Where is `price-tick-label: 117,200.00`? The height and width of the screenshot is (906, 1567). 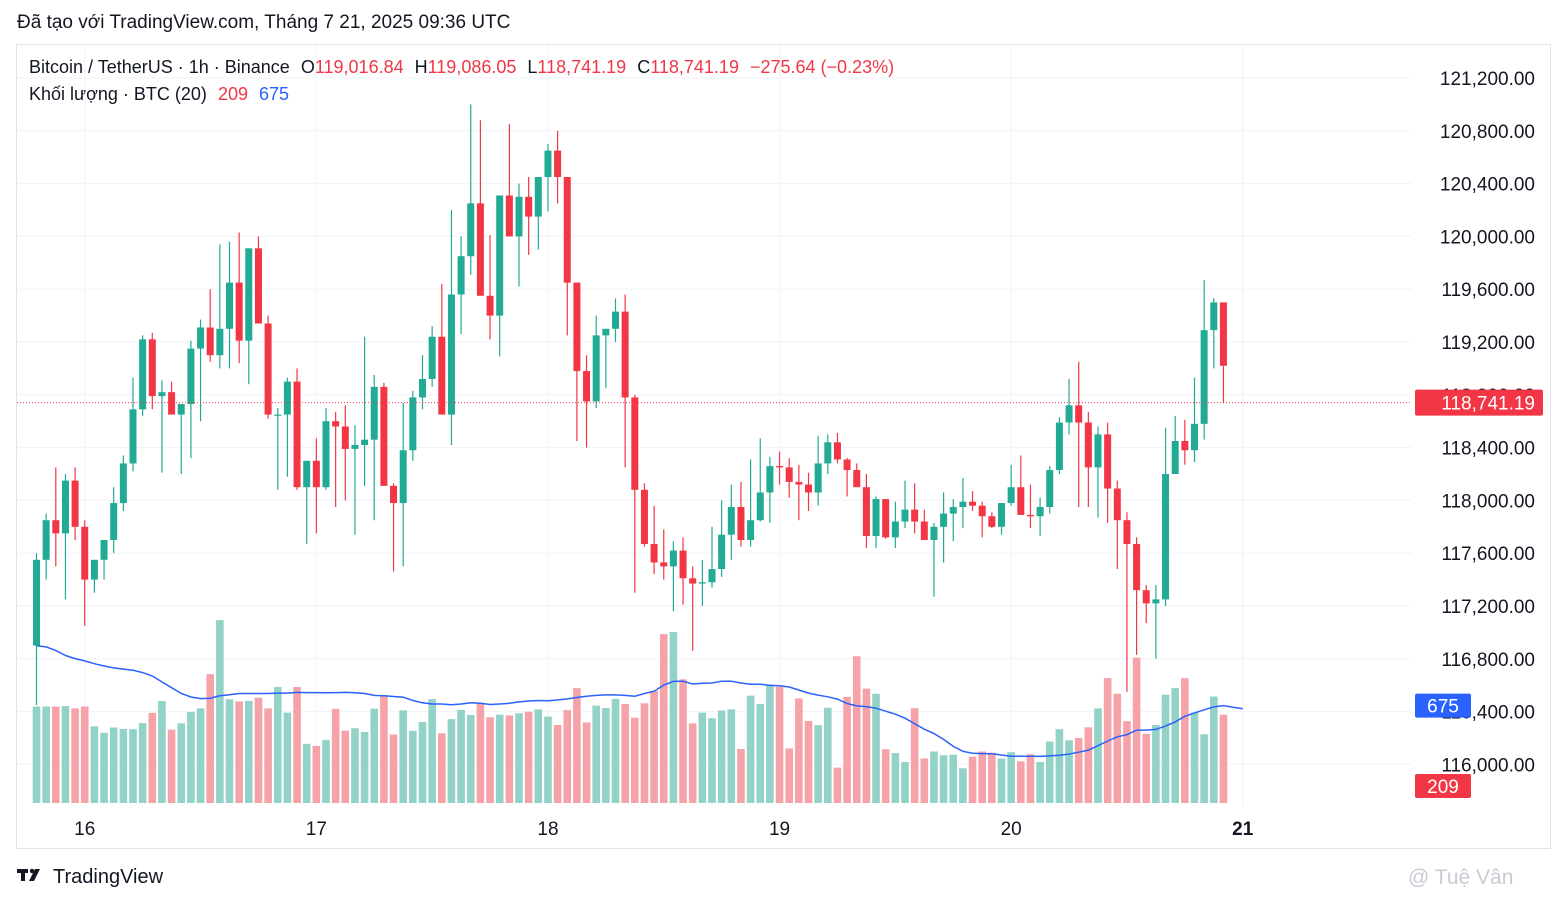 price-tick-label: 117,200.00 is located at coordinates (1488, 607).